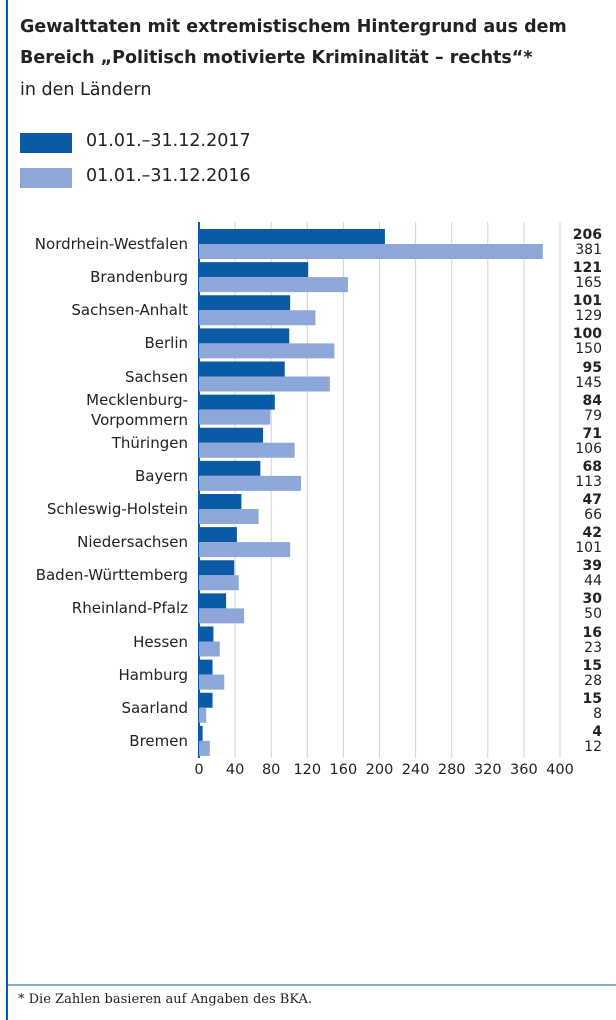 This screenshot has width=616, height=1020. Describe the element at coordinates (593, 680) in the screenshot. I see `value-label: 28` at that location.